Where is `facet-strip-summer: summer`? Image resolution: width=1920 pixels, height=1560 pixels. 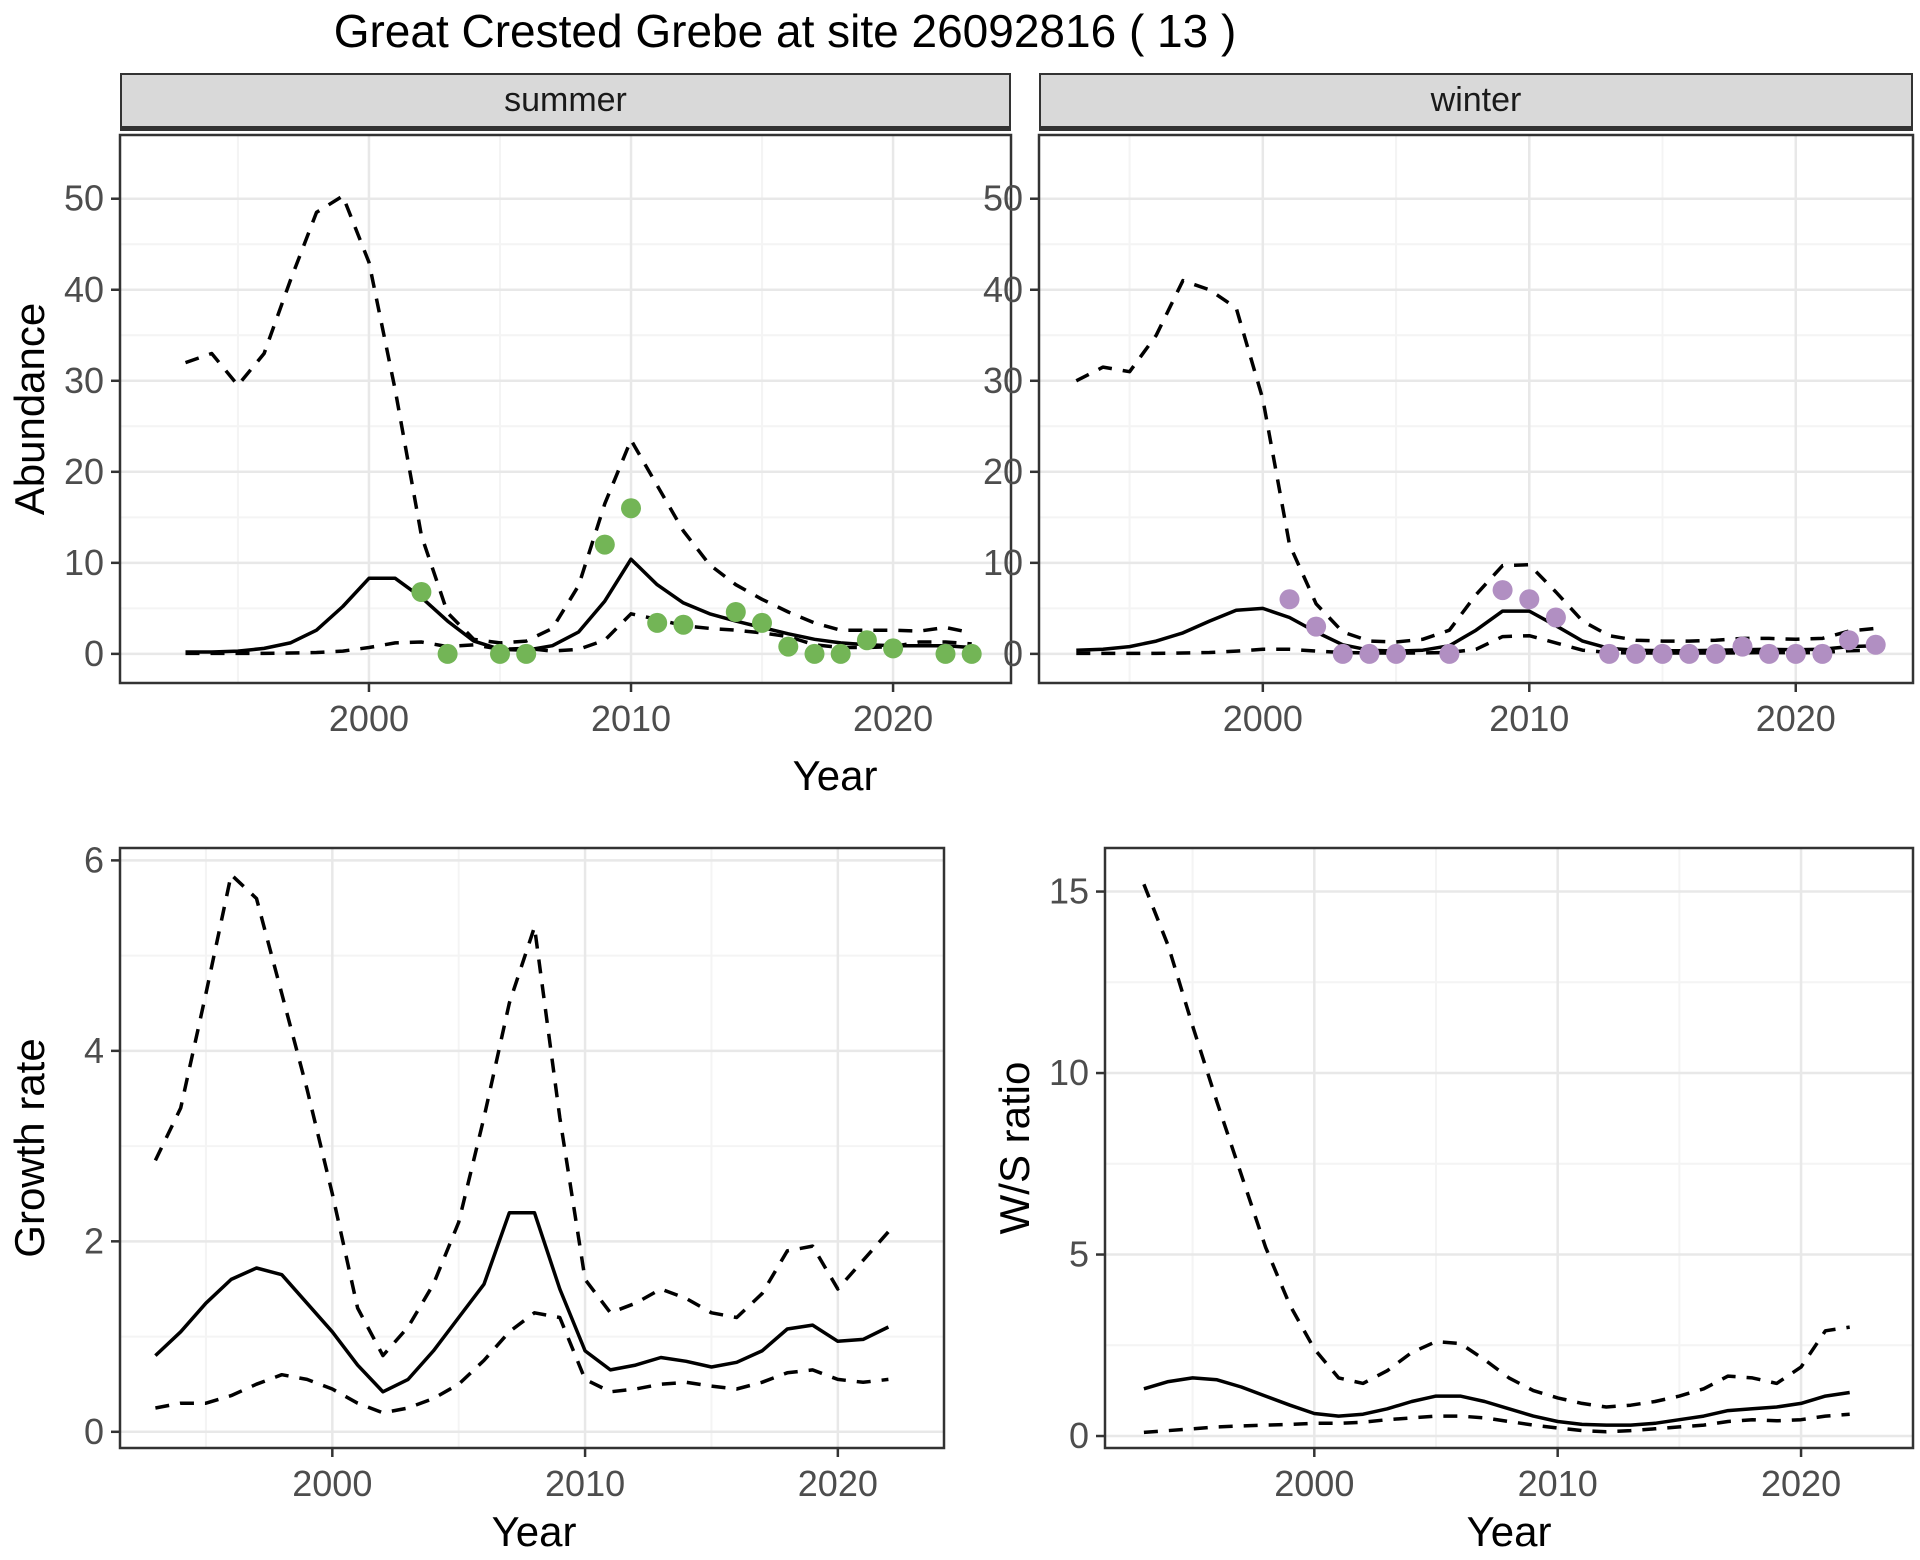 facet-strip-summer: summer is located at coordinates (565, 102).